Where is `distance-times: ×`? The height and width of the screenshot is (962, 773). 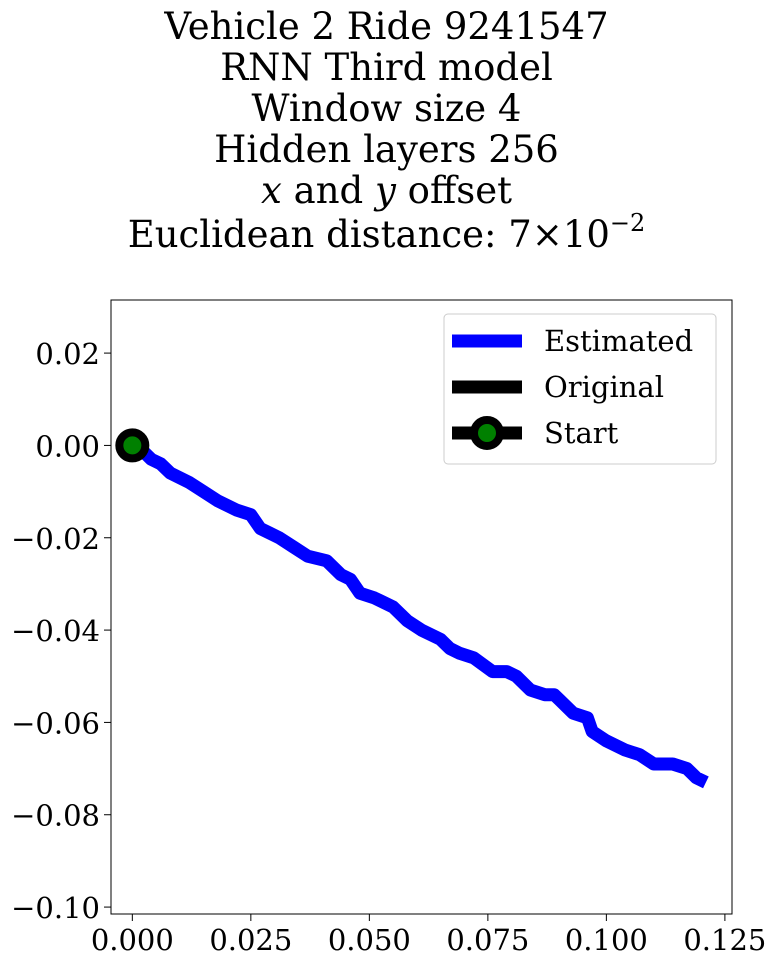 distance-times: × is located at coordinates (547, 234).